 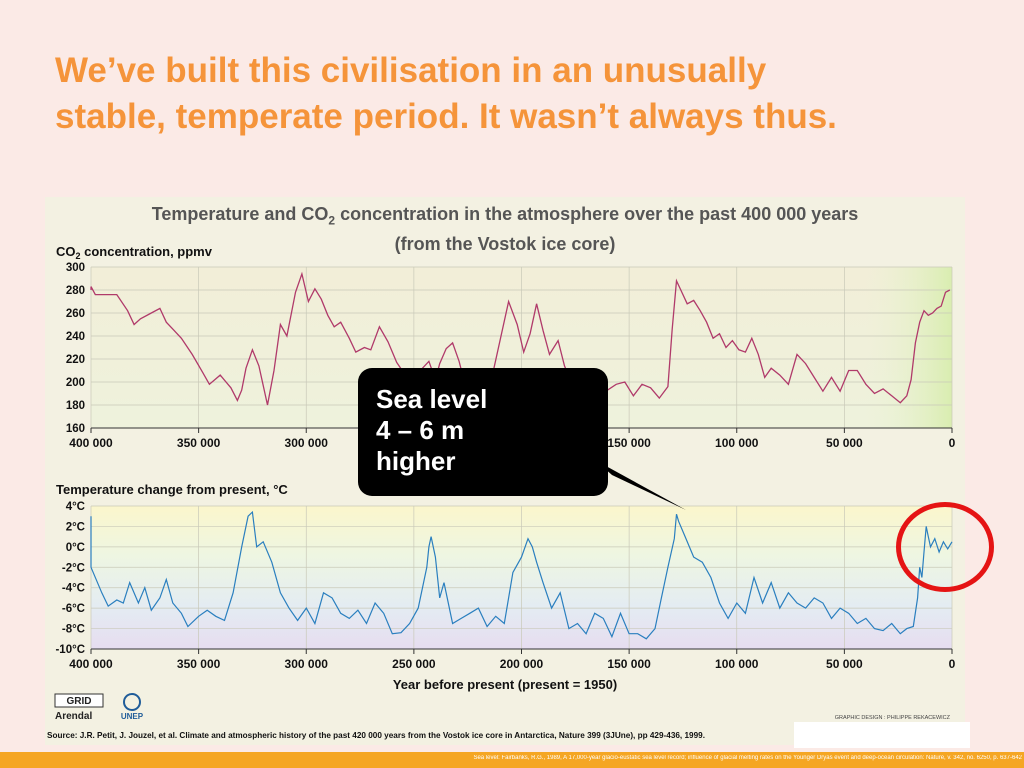 What do you see at coordinates (414, 664) in the screenshot?
I see `temp-xtick-label: 250 000` at bounding box center [414, 664].